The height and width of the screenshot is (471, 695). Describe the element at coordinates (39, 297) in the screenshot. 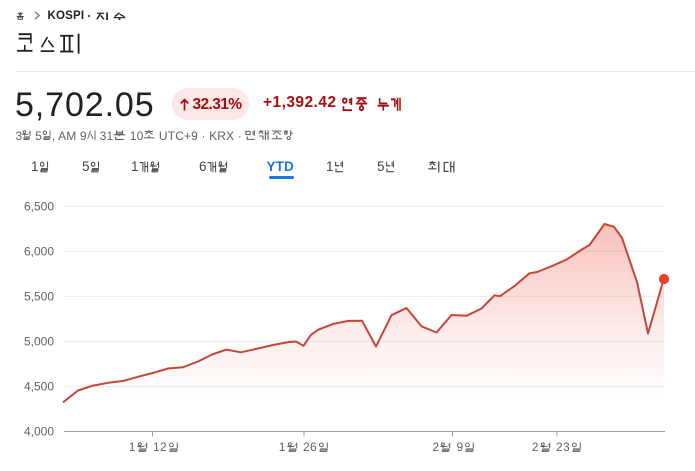

I see `svg-text: 5,500` at that location.